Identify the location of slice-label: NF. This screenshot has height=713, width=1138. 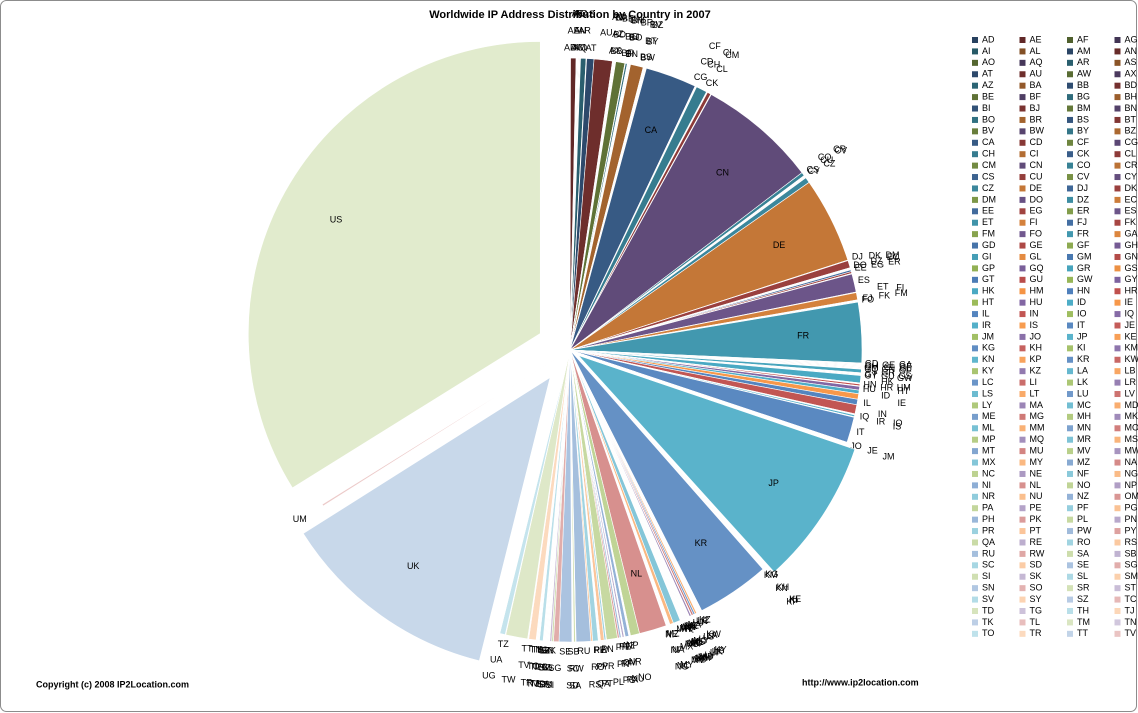
(677, 650).